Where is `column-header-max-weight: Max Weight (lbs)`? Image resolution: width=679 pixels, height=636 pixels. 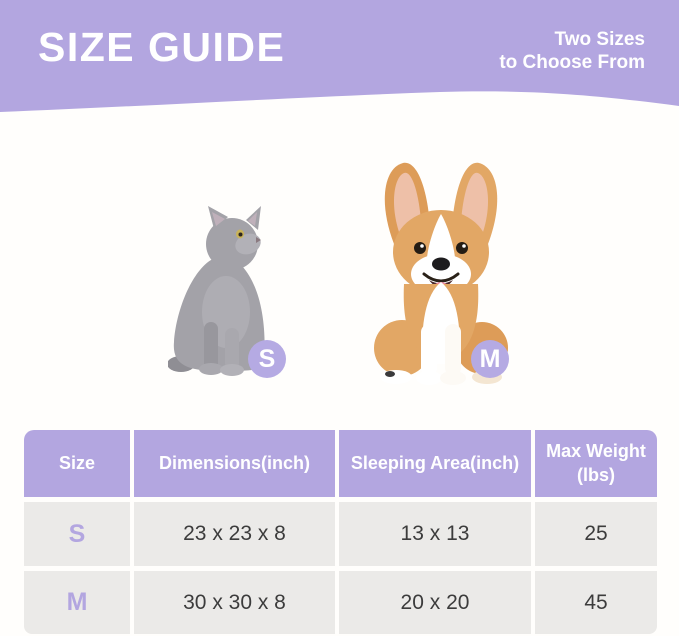 column-header-max-weight: Max Weight (lbs) is located at coordinates (596, 463).